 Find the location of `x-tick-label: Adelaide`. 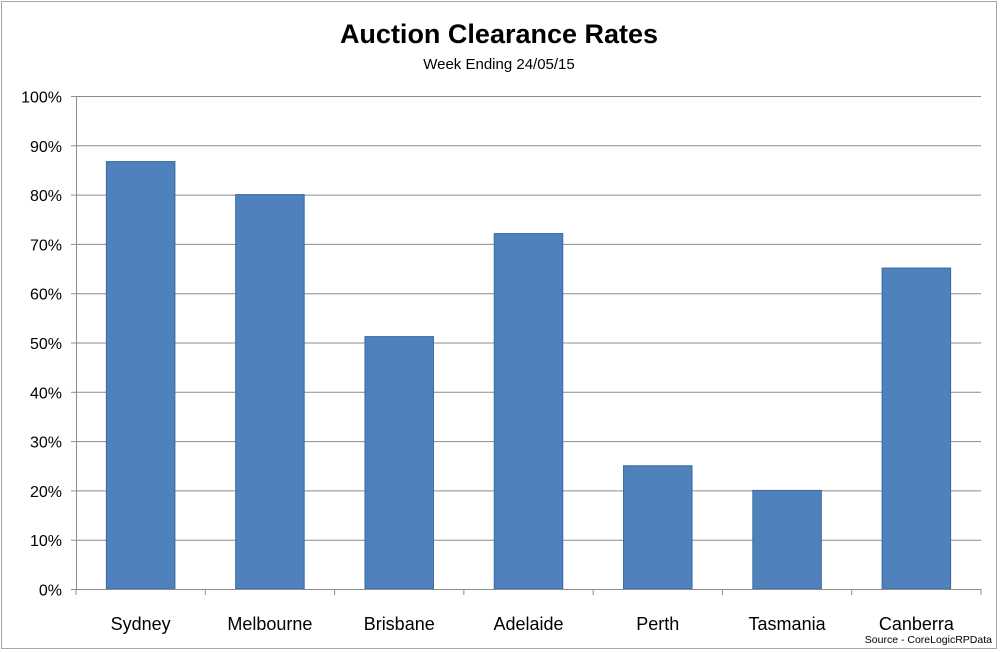

x-tick-label: Adelaide is located at coordinates (528, 624).